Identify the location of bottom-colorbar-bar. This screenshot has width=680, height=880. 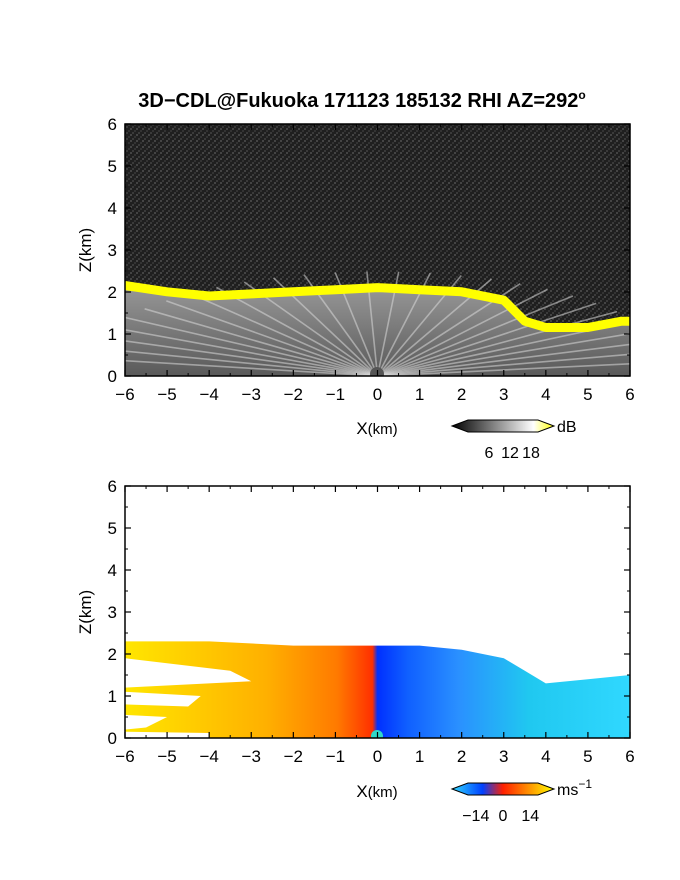
(503, 789).